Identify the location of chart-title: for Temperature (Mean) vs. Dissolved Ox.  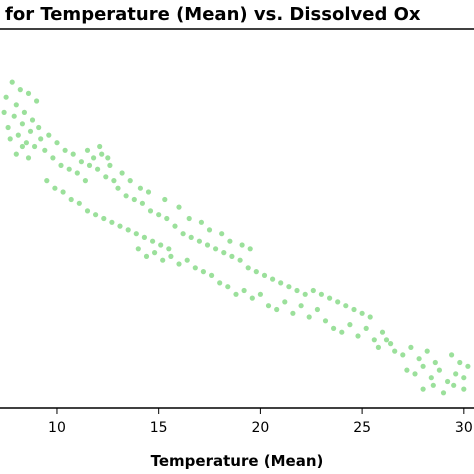
(213, 14).